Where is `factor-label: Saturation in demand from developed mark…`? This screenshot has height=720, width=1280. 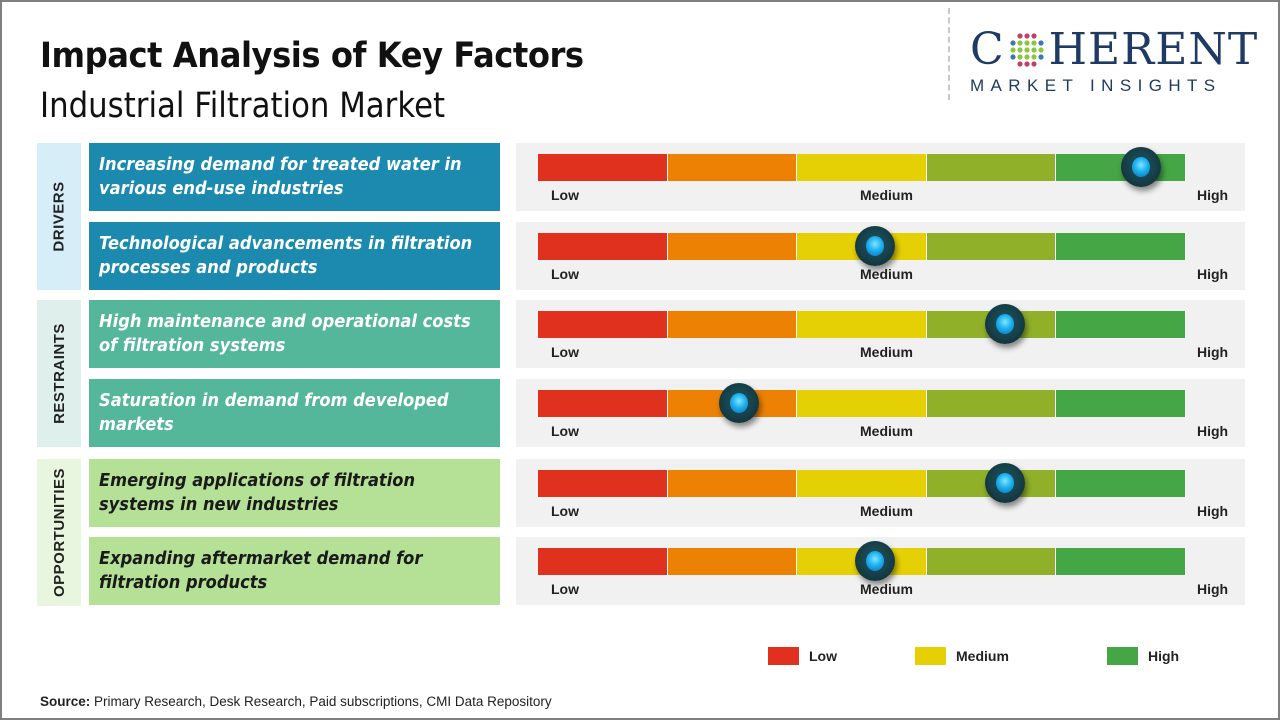
factor-label: Saturation in demand from developed mark… is located at coordinates (294, 413).